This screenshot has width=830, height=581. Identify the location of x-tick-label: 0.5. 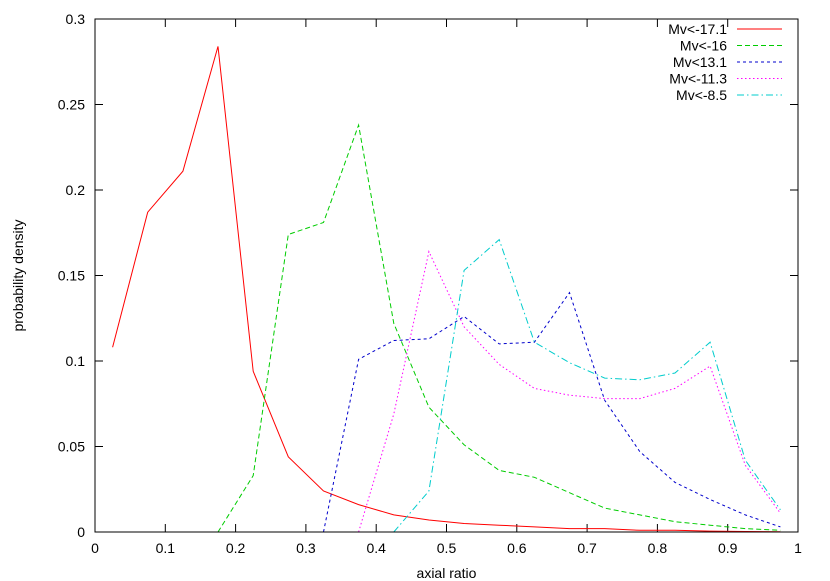
(447, 548).